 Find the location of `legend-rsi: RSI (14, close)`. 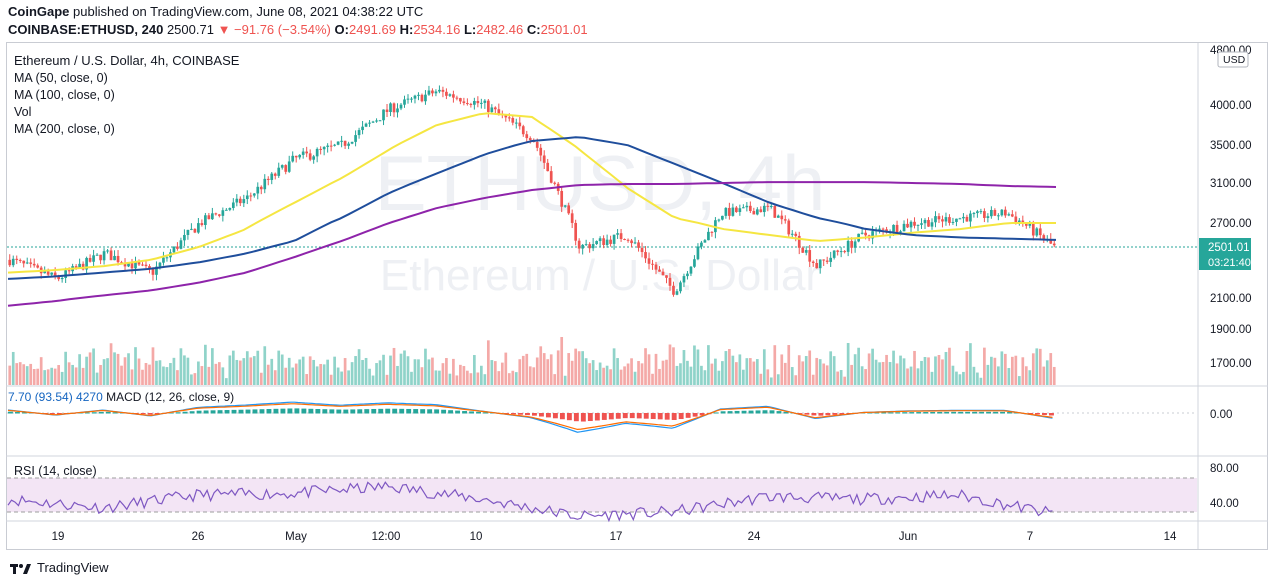

legend-rsi: RSI (14, close) is located at coordinates (55, 471).